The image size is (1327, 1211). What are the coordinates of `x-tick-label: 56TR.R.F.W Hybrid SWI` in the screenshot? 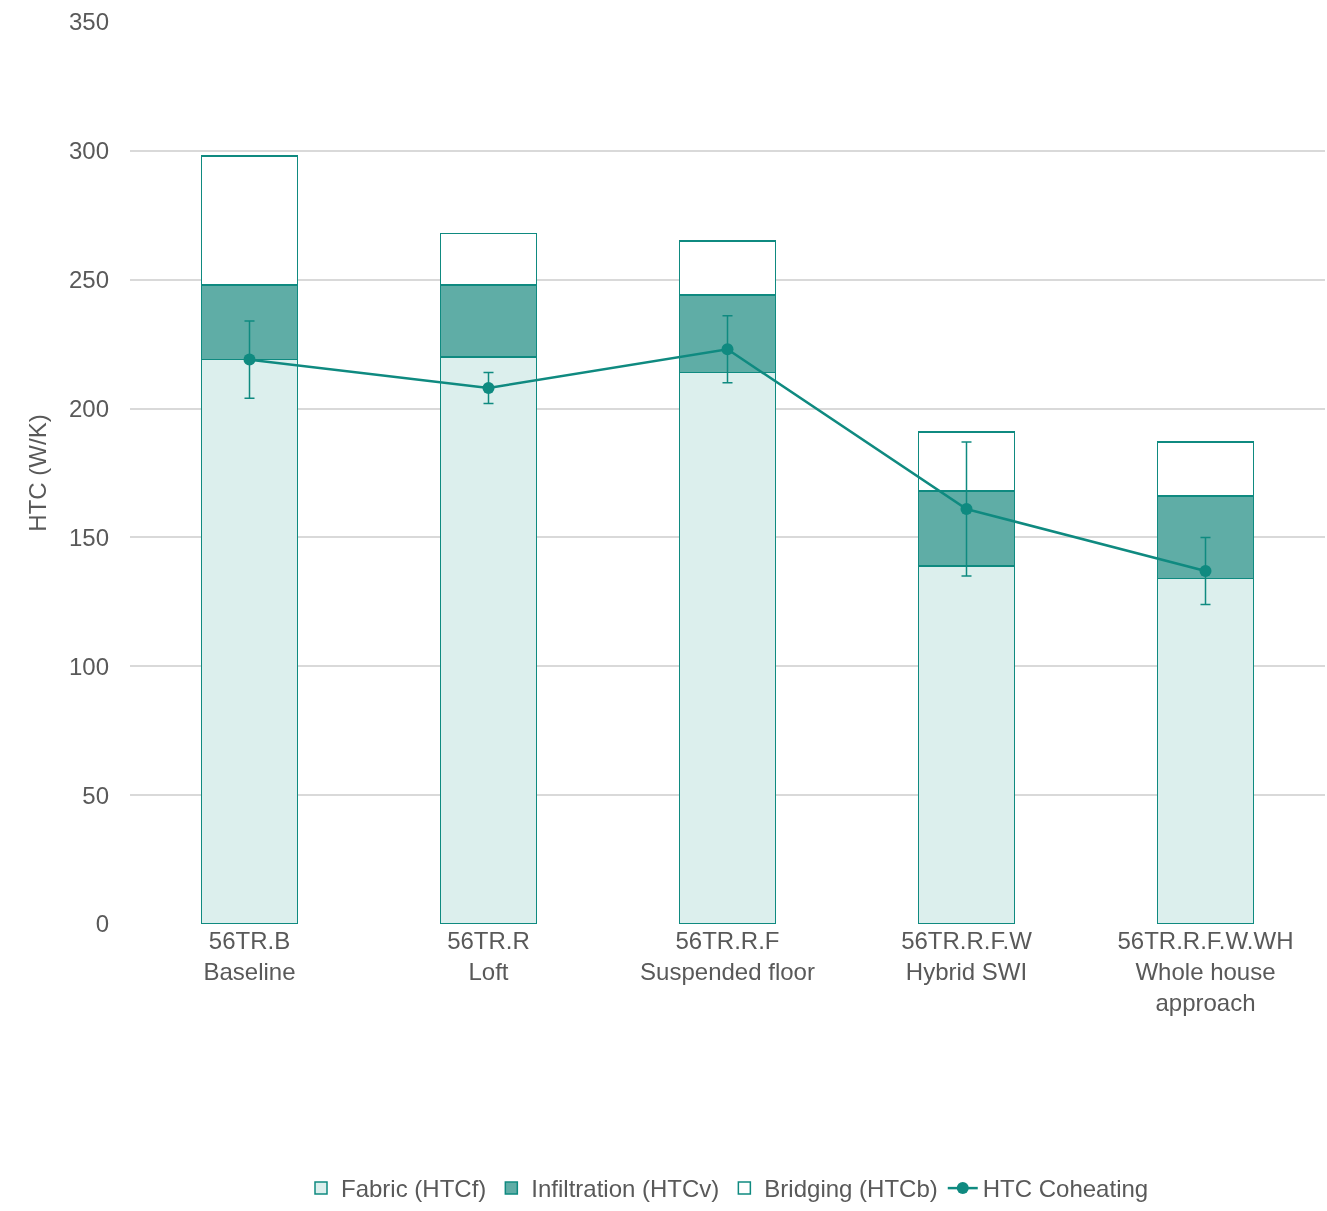 It's located at (967, 956).